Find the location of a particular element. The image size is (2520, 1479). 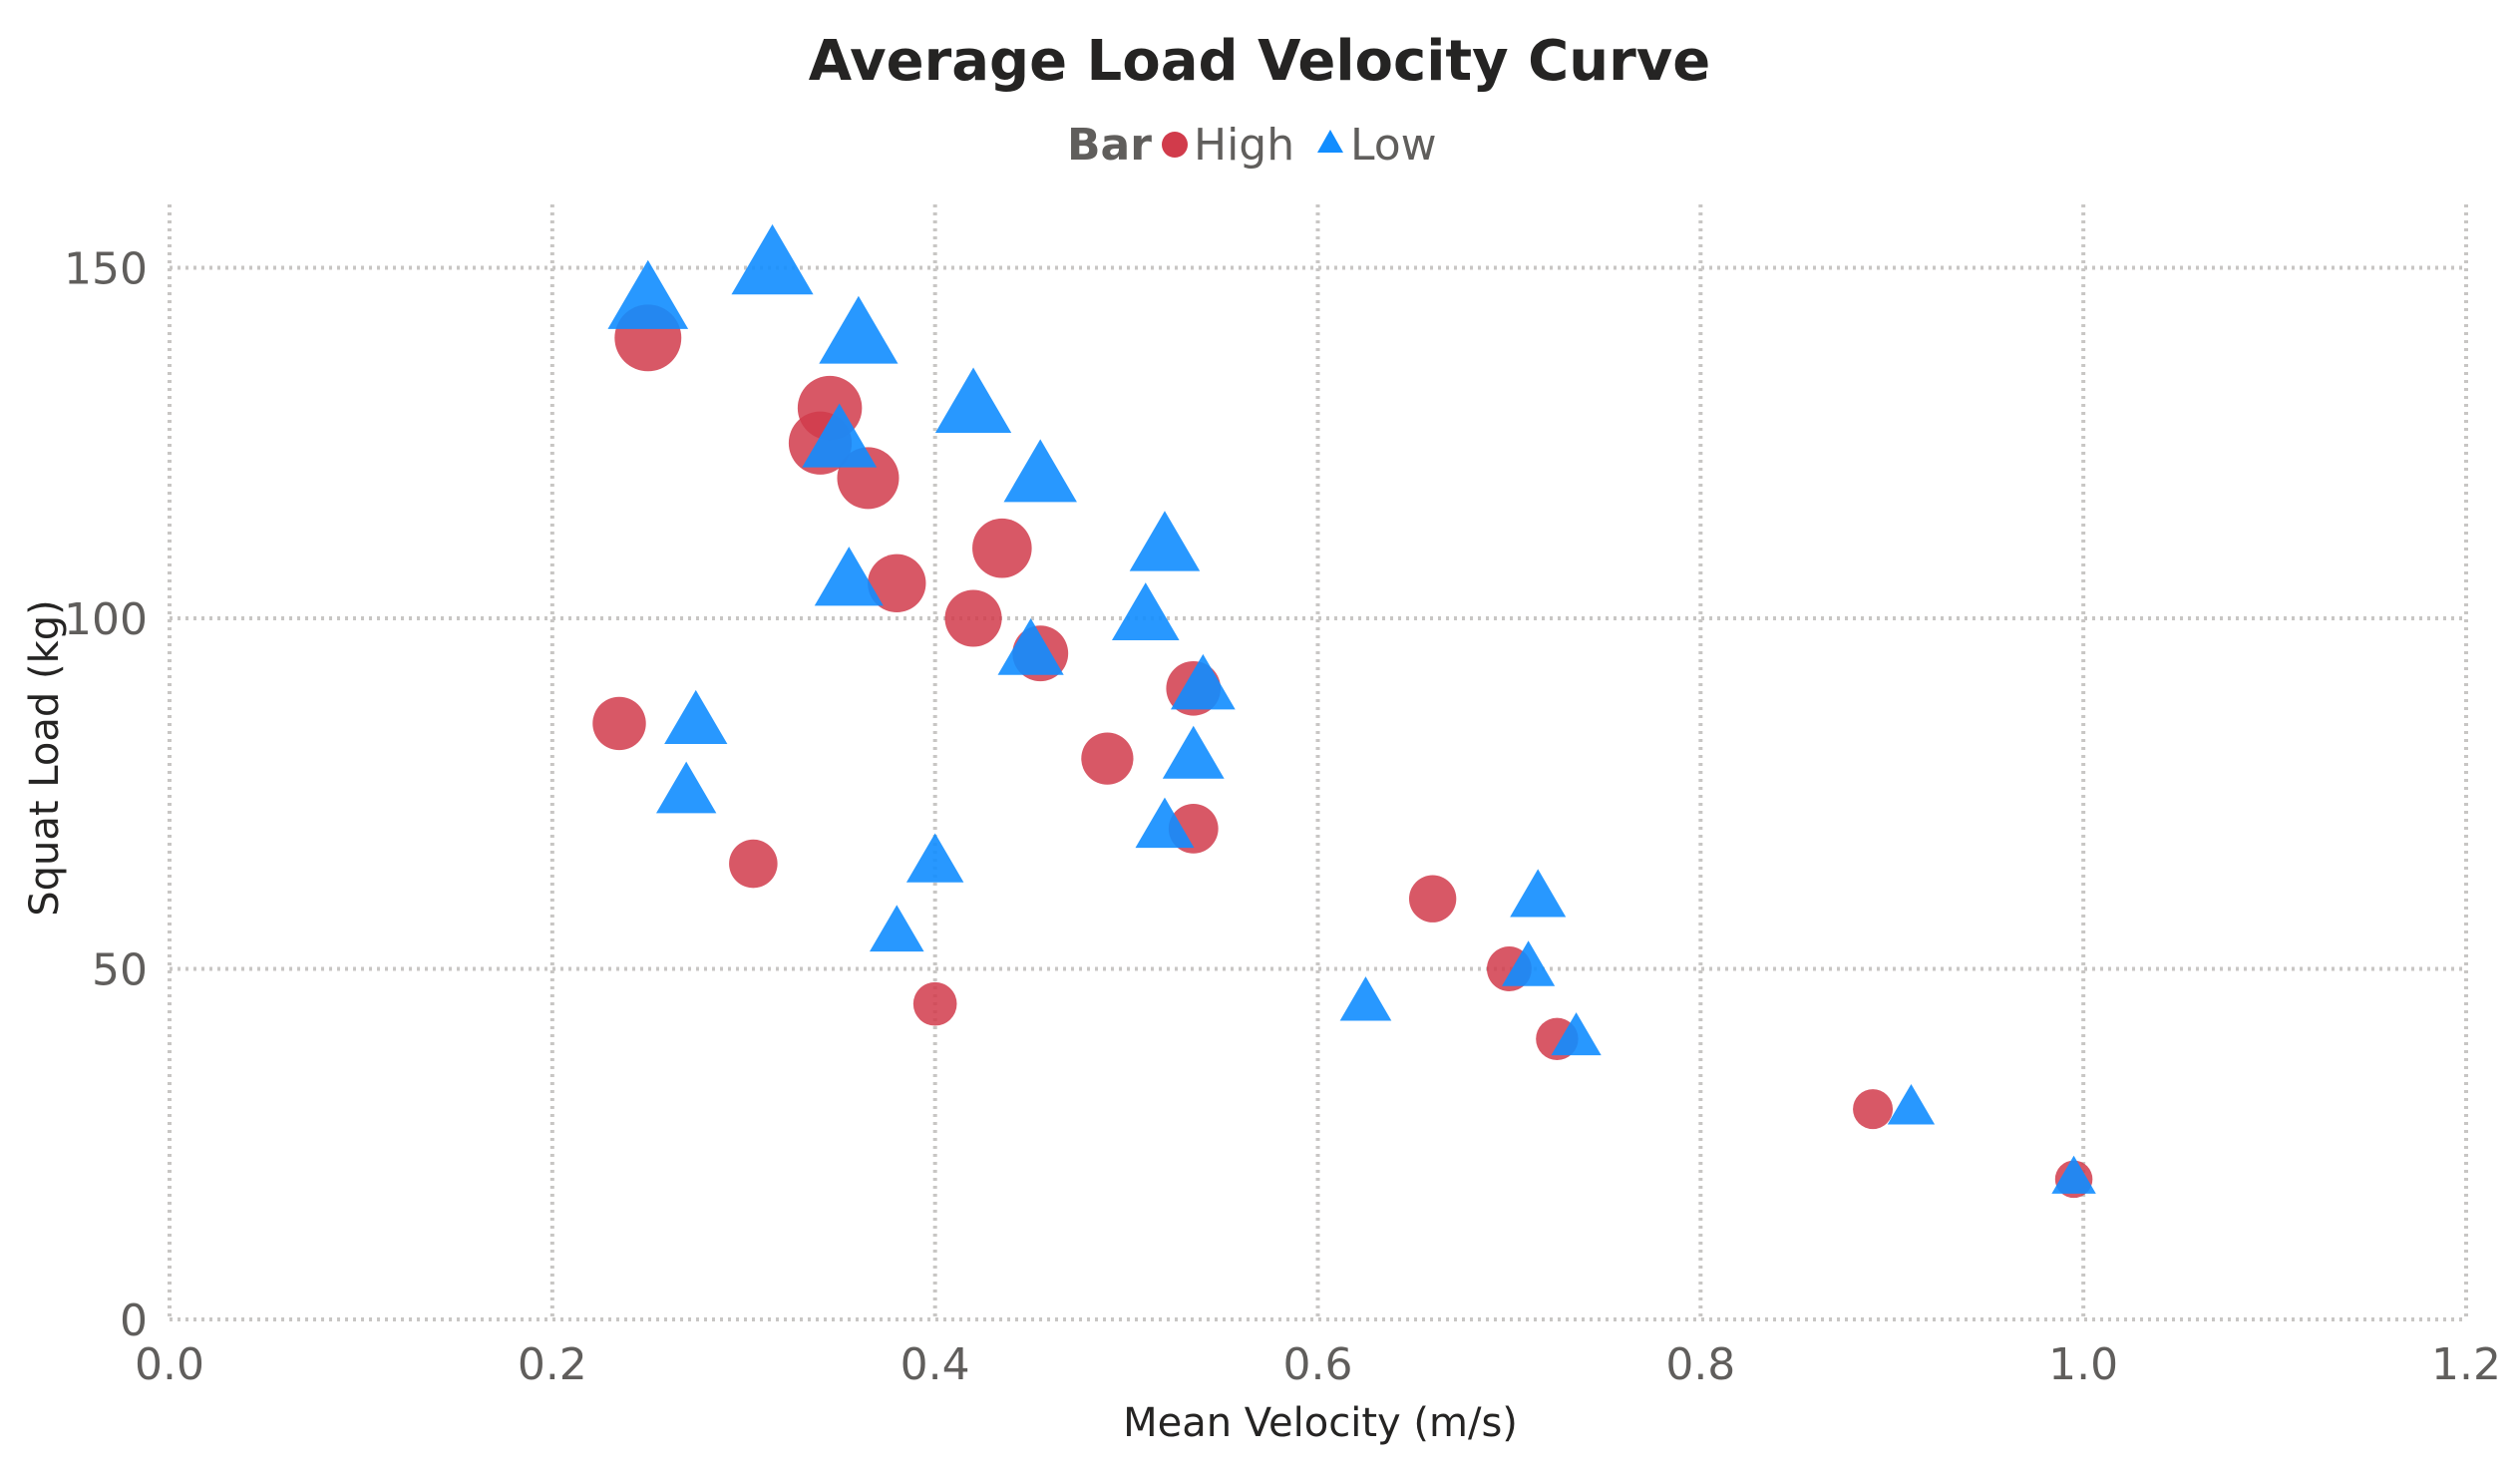

x-tick-label: 0.4 is located at coordinates (935, 1364).